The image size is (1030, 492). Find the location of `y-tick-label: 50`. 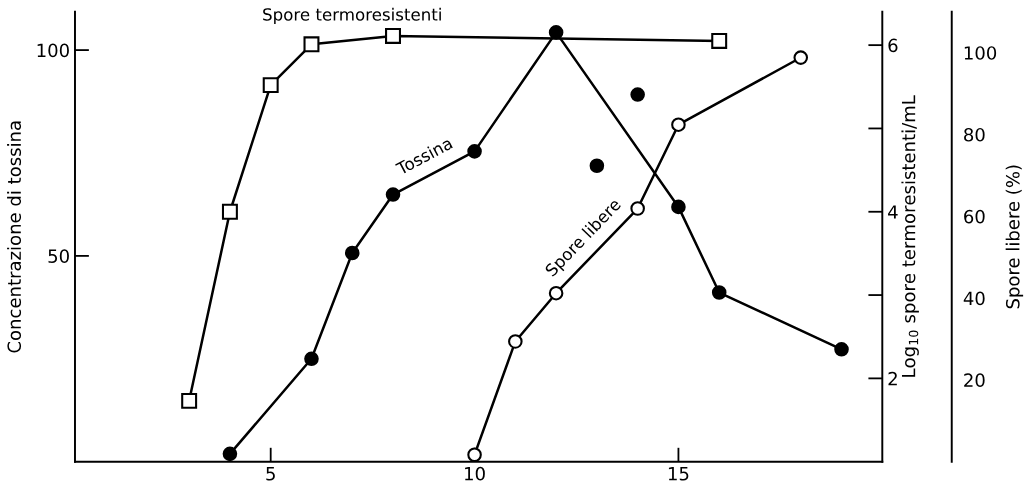

y-tick-label: 50 is located at coordinates (58, 256).